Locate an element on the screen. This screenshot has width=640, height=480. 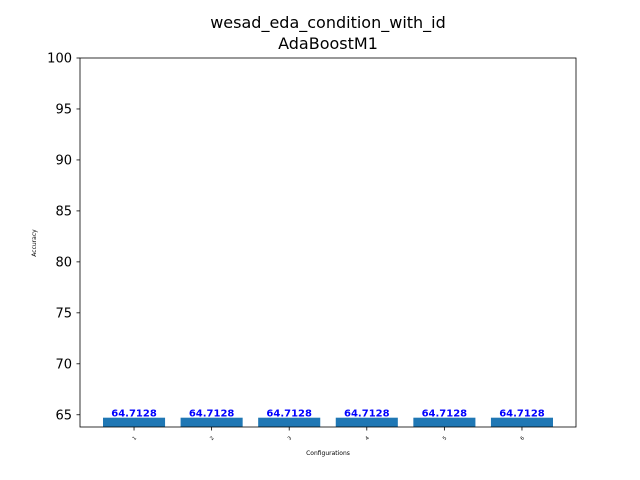
y-tick-label: 90 is located at coordinates (63, 160).